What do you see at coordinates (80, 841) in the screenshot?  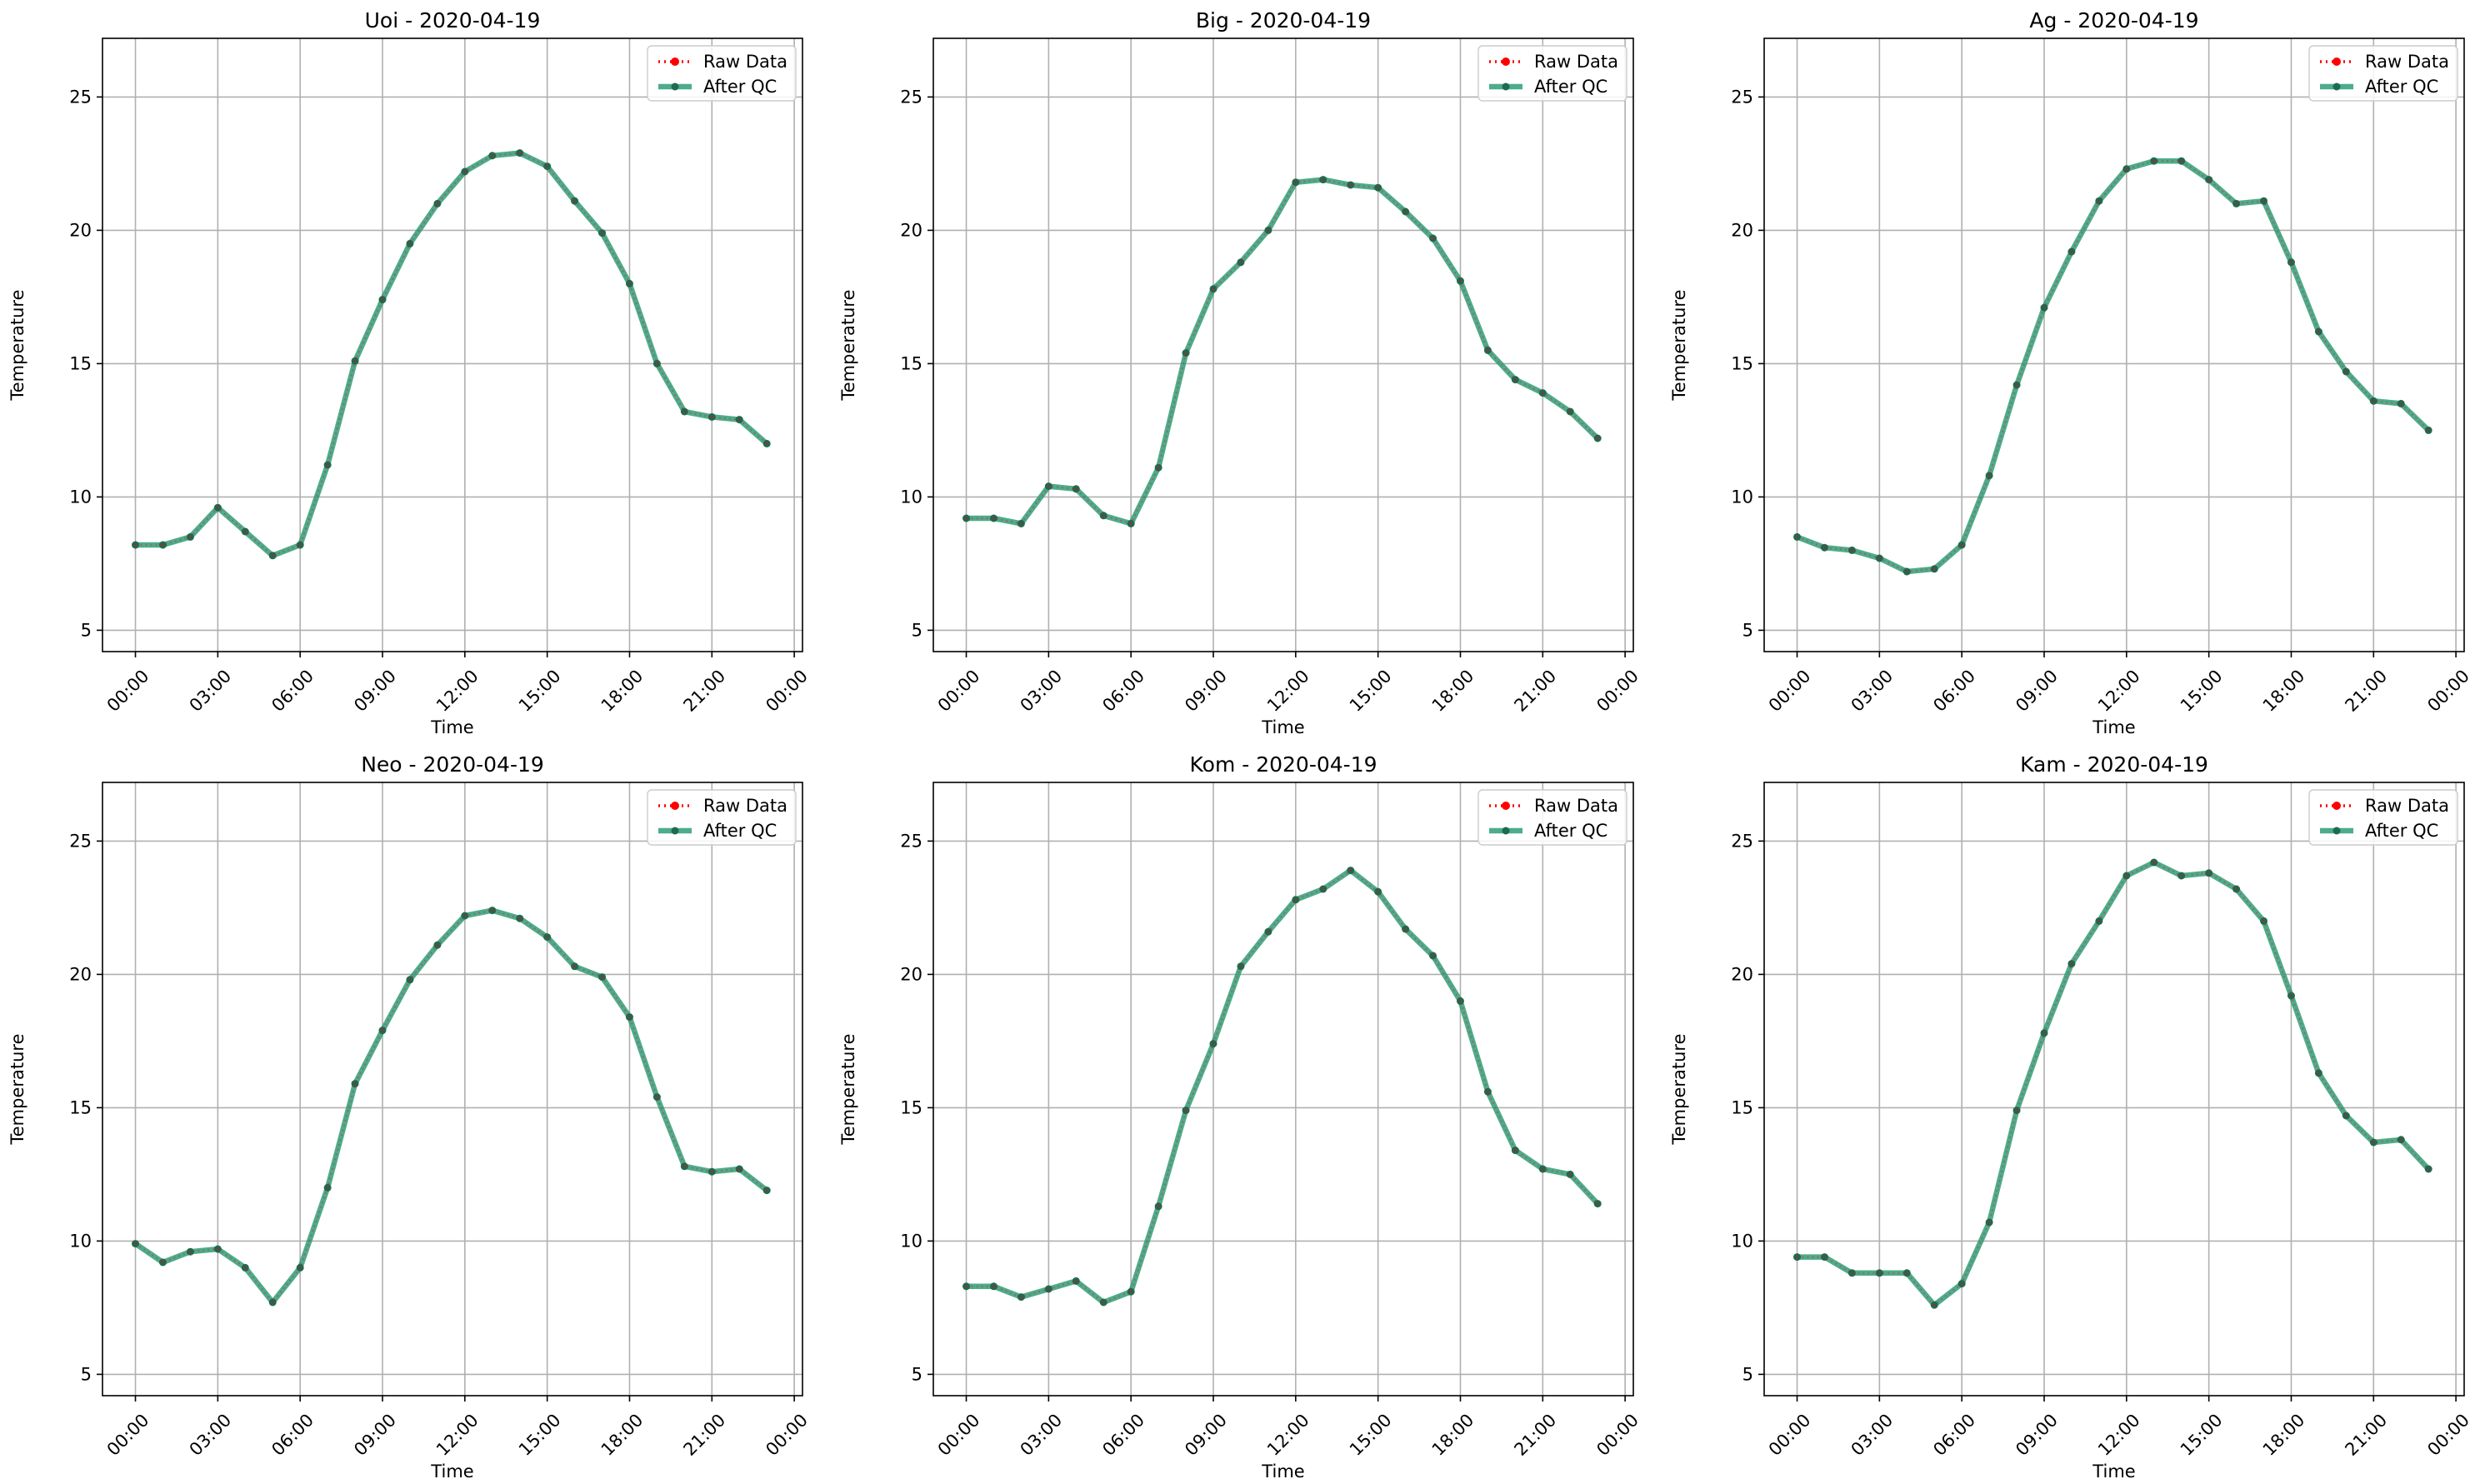 I see `y-tick-label: 25` at bounding box center [80, 841].